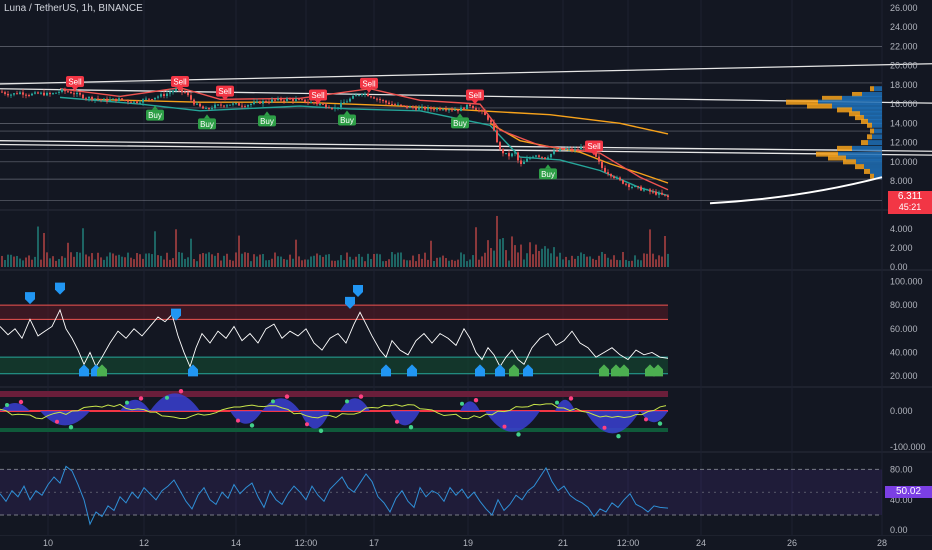  Describe the element at coordinates (460, 123) in the screenshot. I see `svg-text: Buy` at that location.